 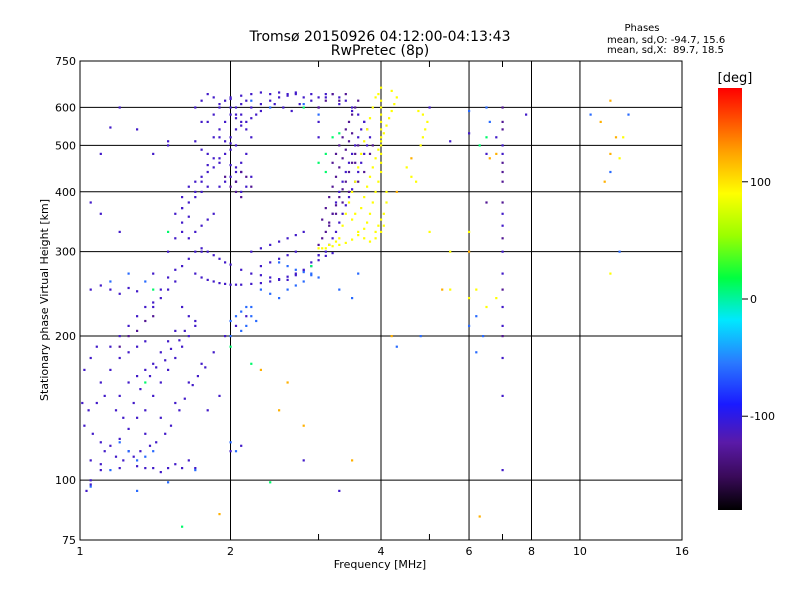 I want to click on chart-title: Tromsø 20150926 04:12:00-04:13:43, so click(x=380, y=37).